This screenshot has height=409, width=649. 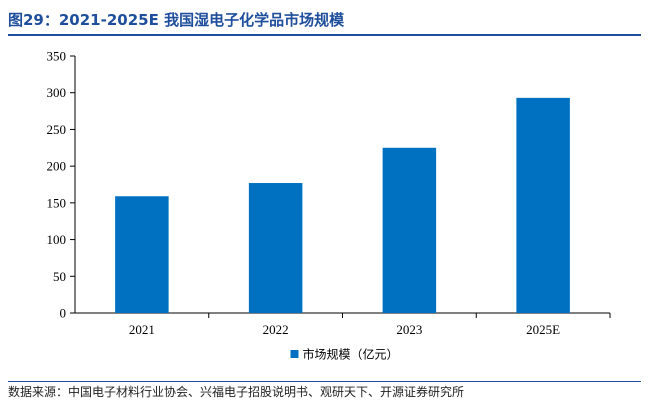 I want to click on y-tick-label: 0, so click(x=63, y=313).